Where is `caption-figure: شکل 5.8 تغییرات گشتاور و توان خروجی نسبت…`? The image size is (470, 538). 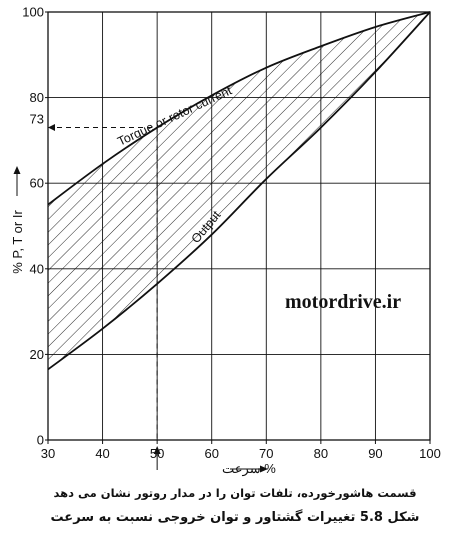 caption-figure: شکل 5.8 تغییرات گشتاور و توان خروجی نسبت… is located at coordinates (235, 517).